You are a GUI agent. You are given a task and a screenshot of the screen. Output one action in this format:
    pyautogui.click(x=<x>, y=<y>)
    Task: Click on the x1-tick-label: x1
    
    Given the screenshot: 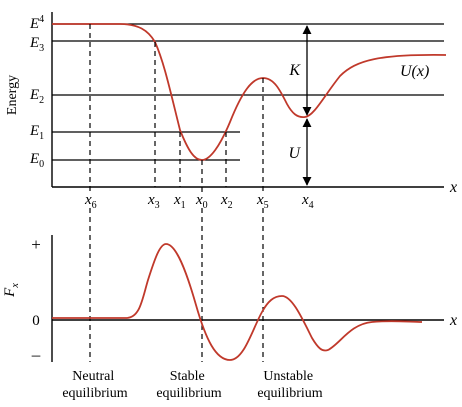 What is the action you would take?
    pyautogui.click(x=179, y=201)
    